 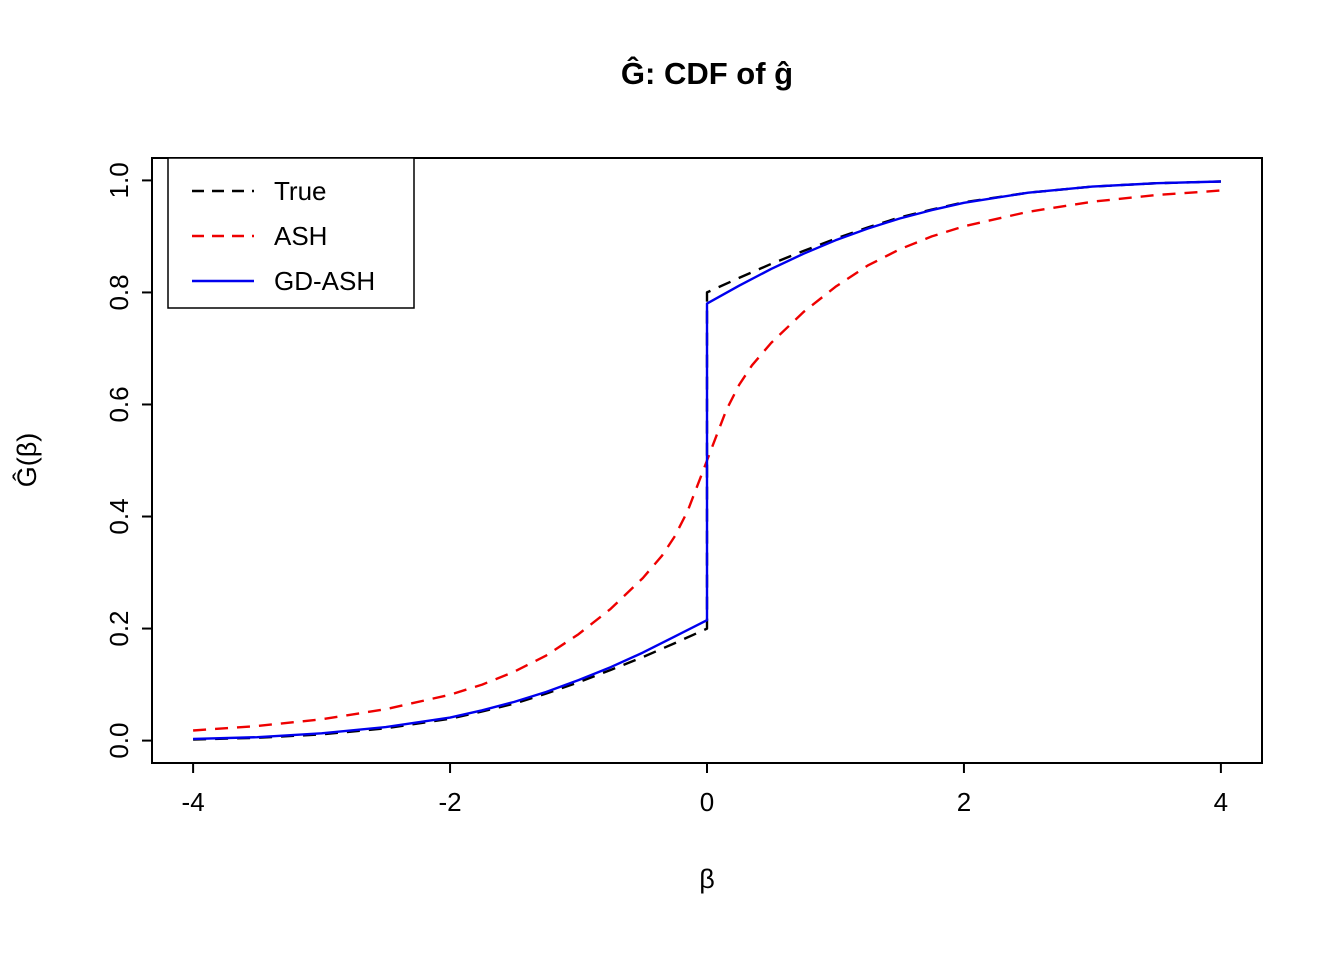 What do you see at coordinates (119, 628) in the screenshot?
I see `y-tick-label: 0.2` at bounding box center [119, 628].